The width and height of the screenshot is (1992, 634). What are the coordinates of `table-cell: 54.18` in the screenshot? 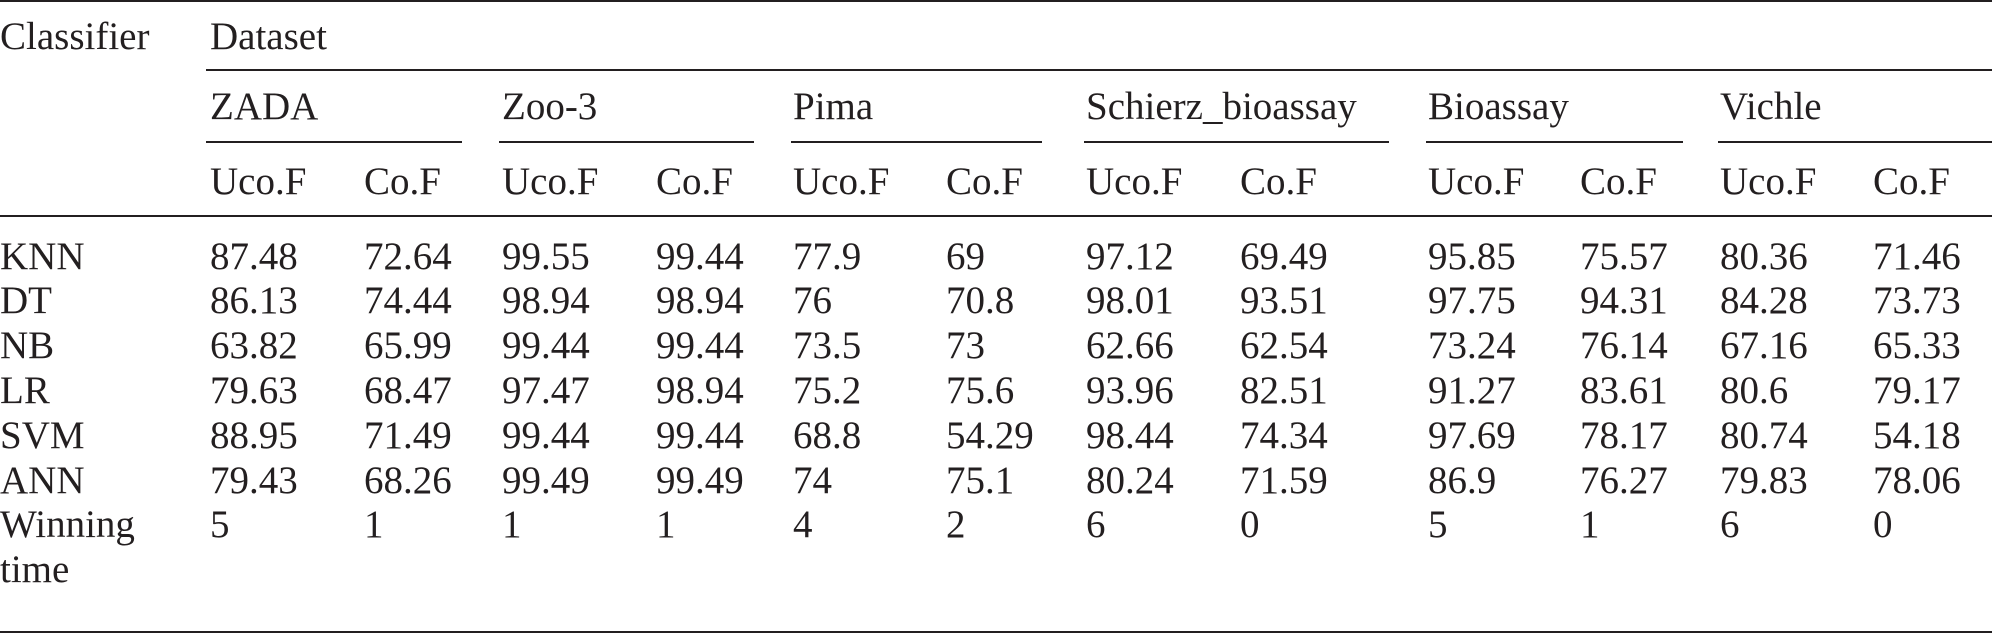 It's located at (1917, 435).